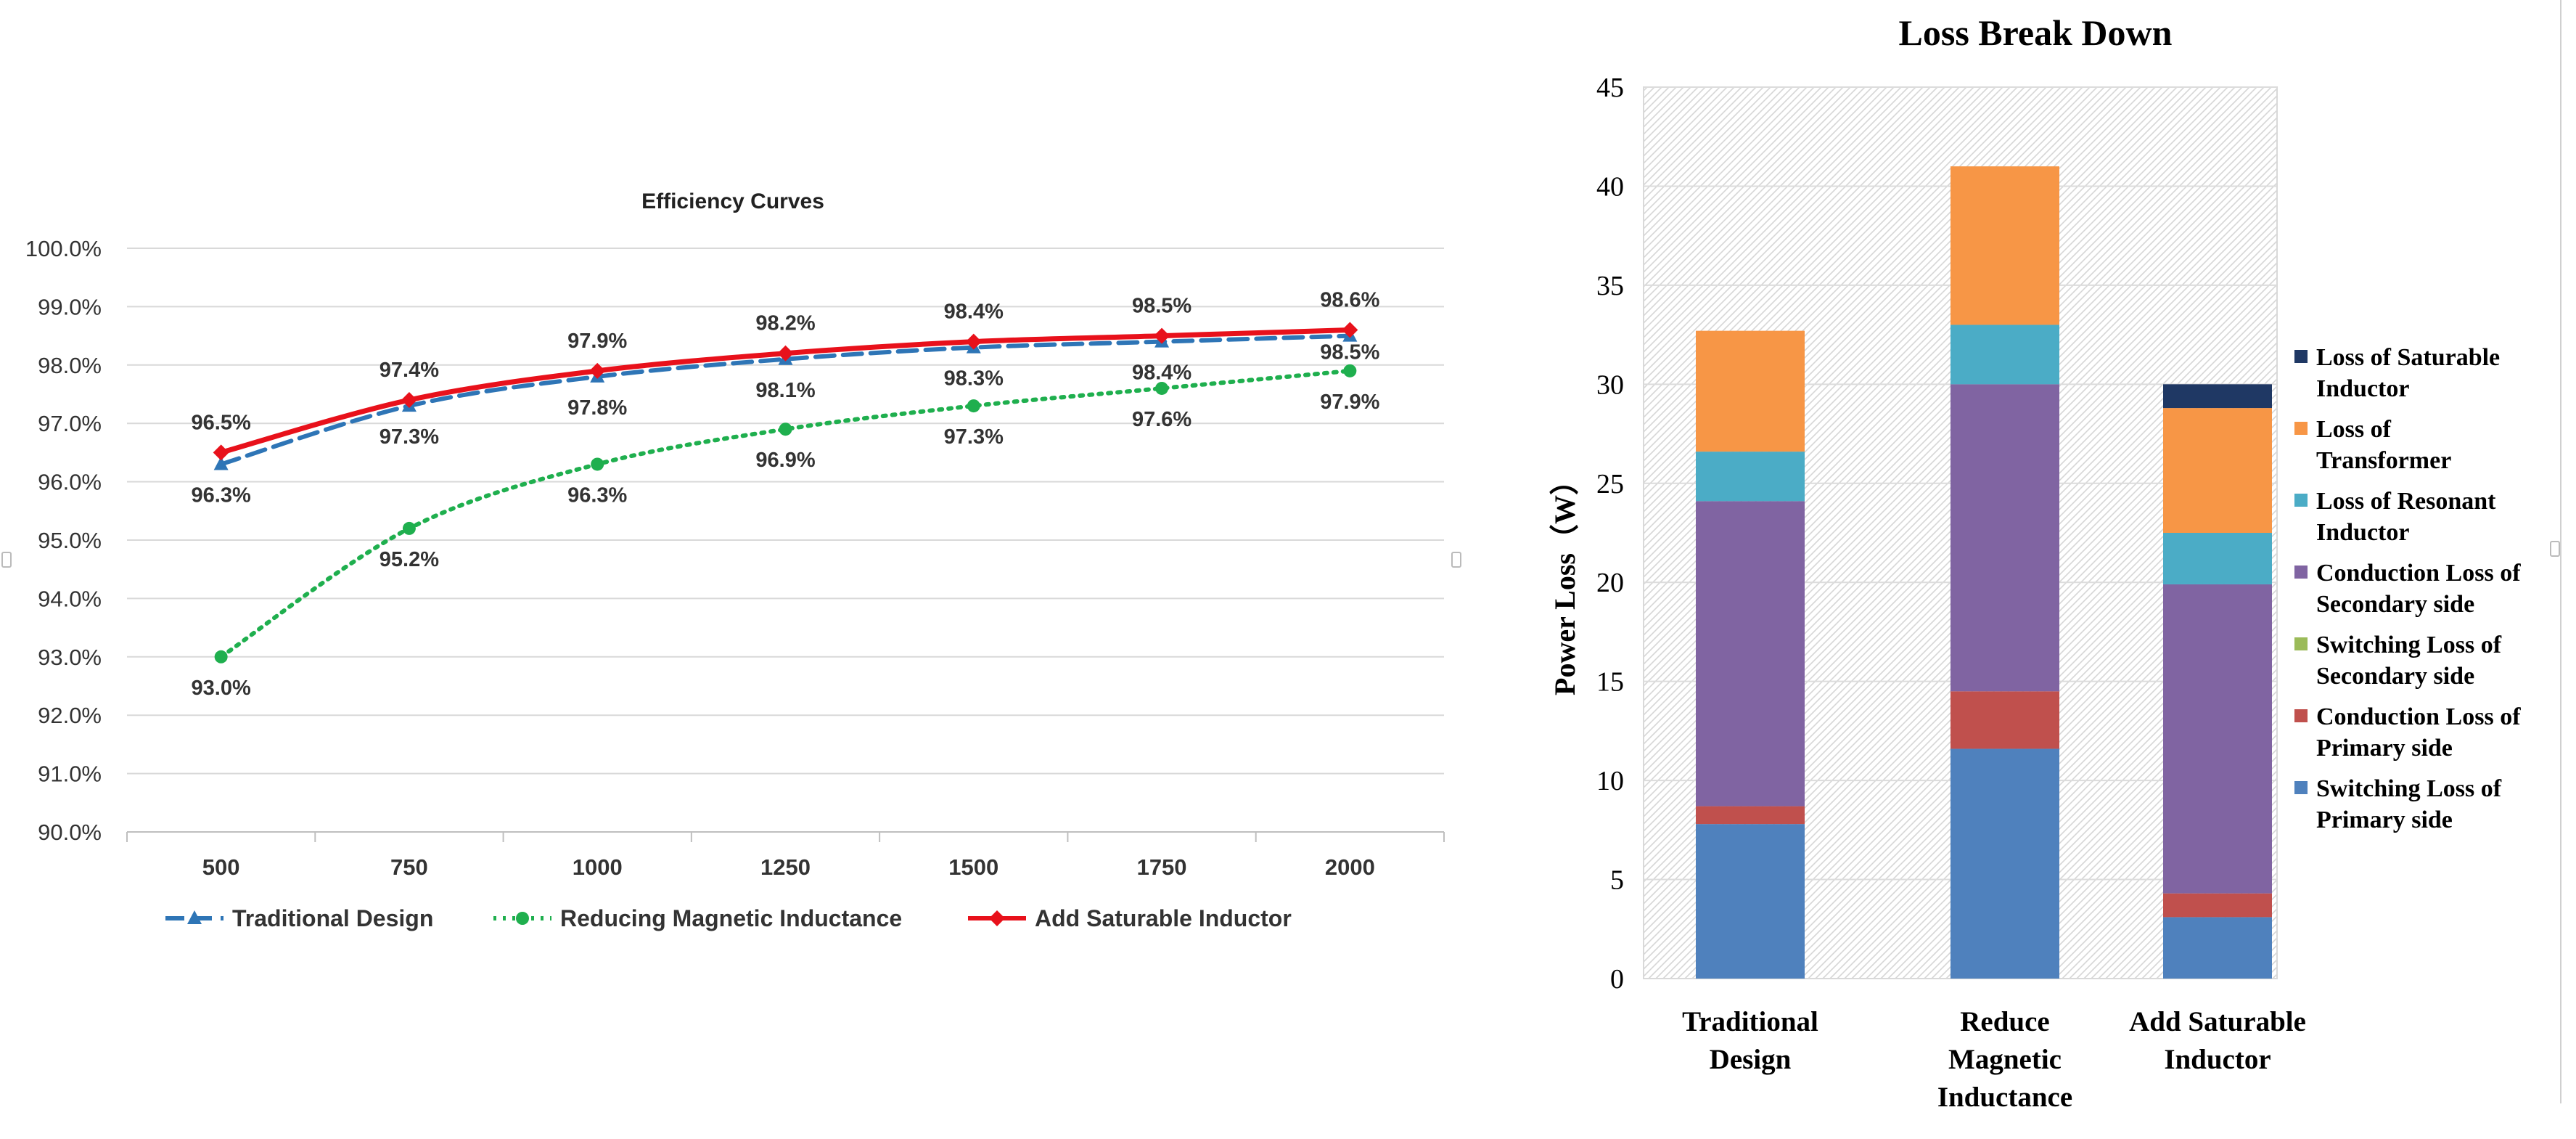  What do you see at coordinates (63, 249) in the screenshot?
I see `efficiency-y-tick-label: 100.0%` at bounding box center [63, 249].